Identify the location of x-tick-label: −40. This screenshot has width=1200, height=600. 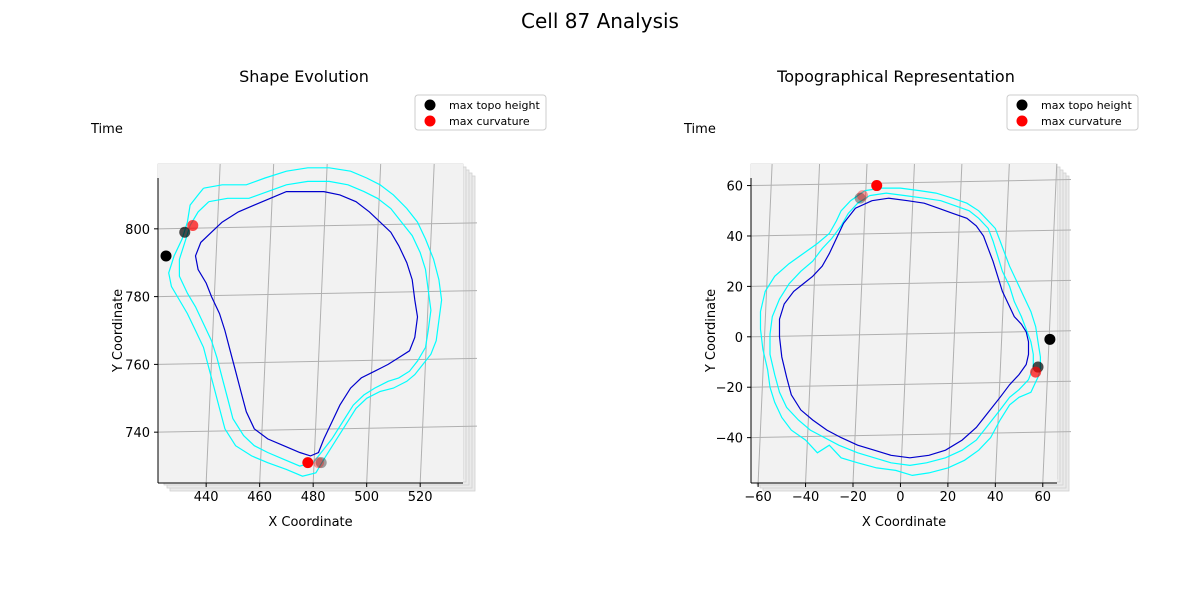
(805, 497).